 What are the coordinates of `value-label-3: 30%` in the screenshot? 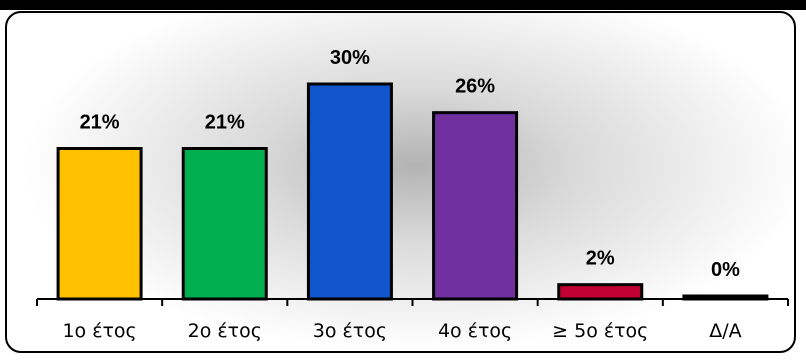 It's located at (350, 58).